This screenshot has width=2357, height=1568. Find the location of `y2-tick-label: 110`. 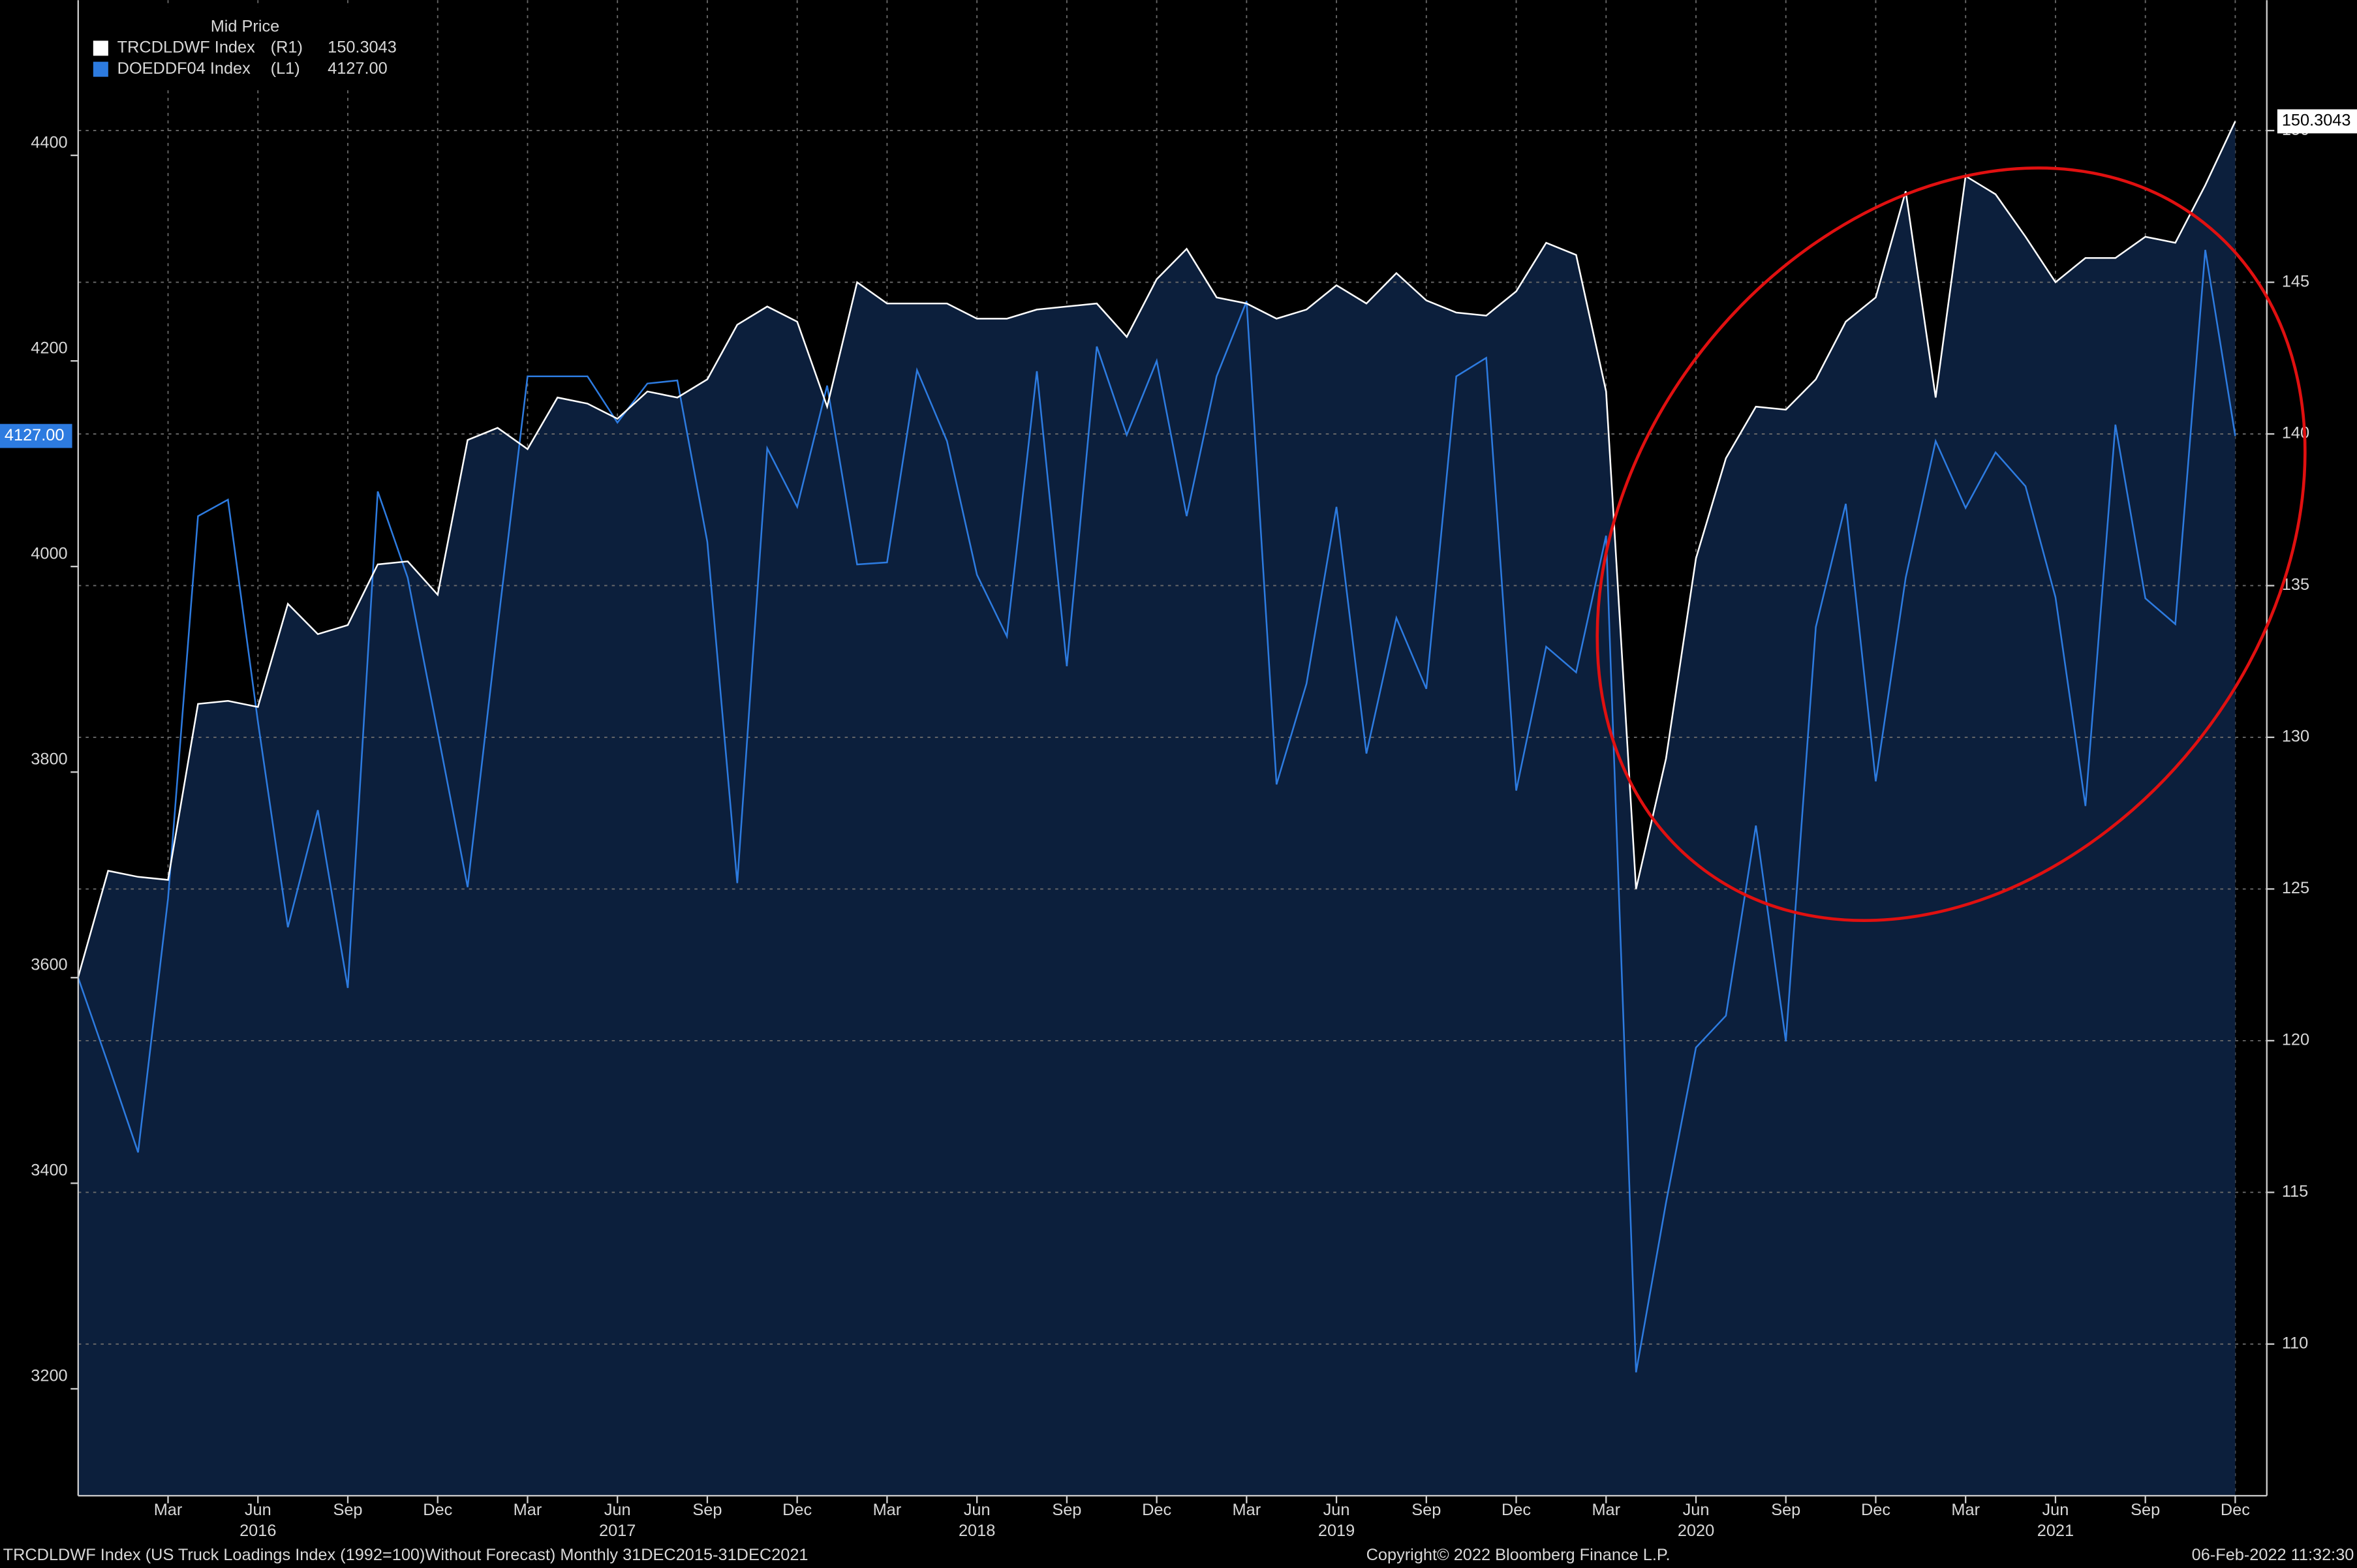

y2-tick-label: 110 is located at coordinates (2295, 1343).